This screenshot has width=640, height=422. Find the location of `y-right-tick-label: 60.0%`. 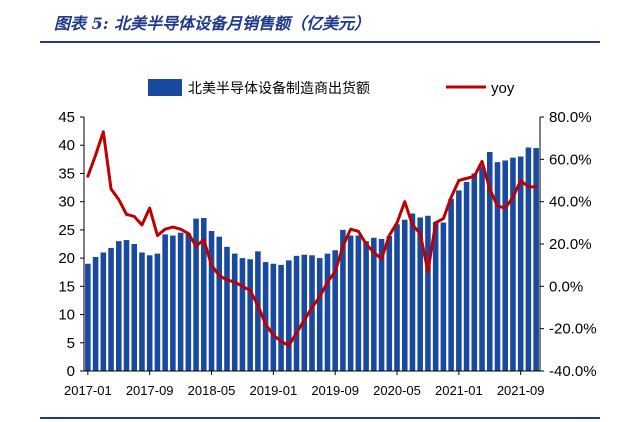

y-right-tick-label: 60.0% is located at coordinates (570, 159).